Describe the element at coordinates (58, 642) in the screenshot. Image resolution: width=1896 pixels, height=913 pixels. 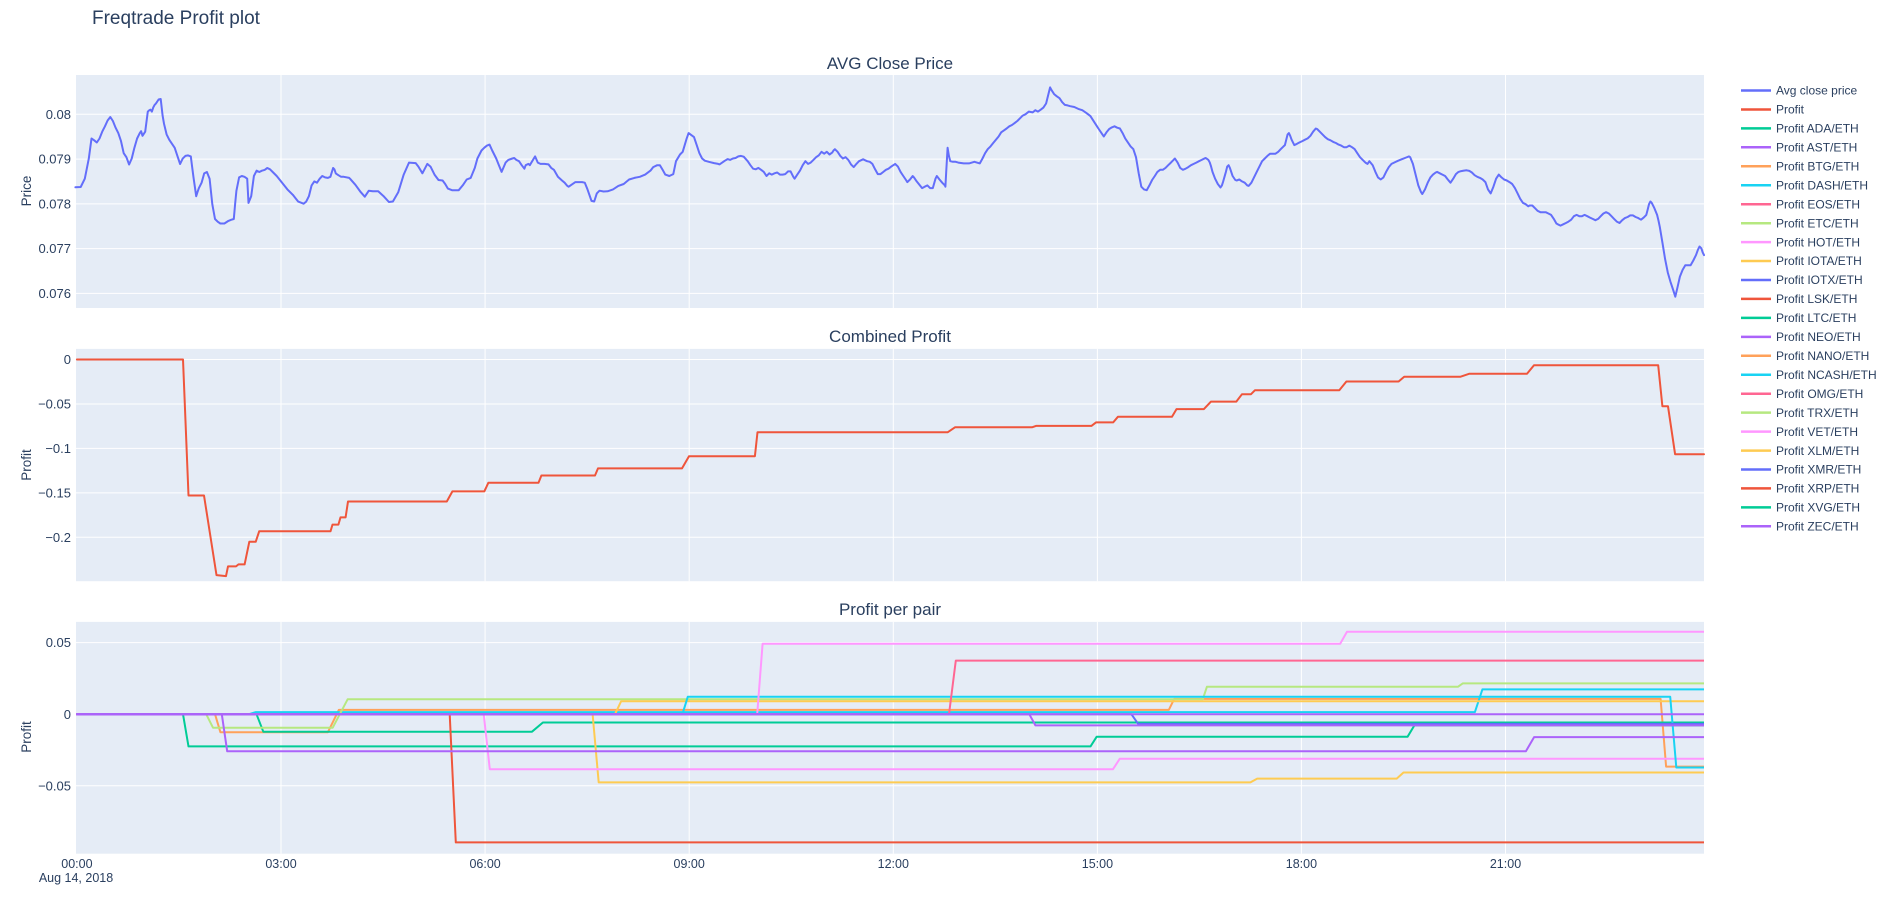
I see `svg-text: 0.05` at that location.